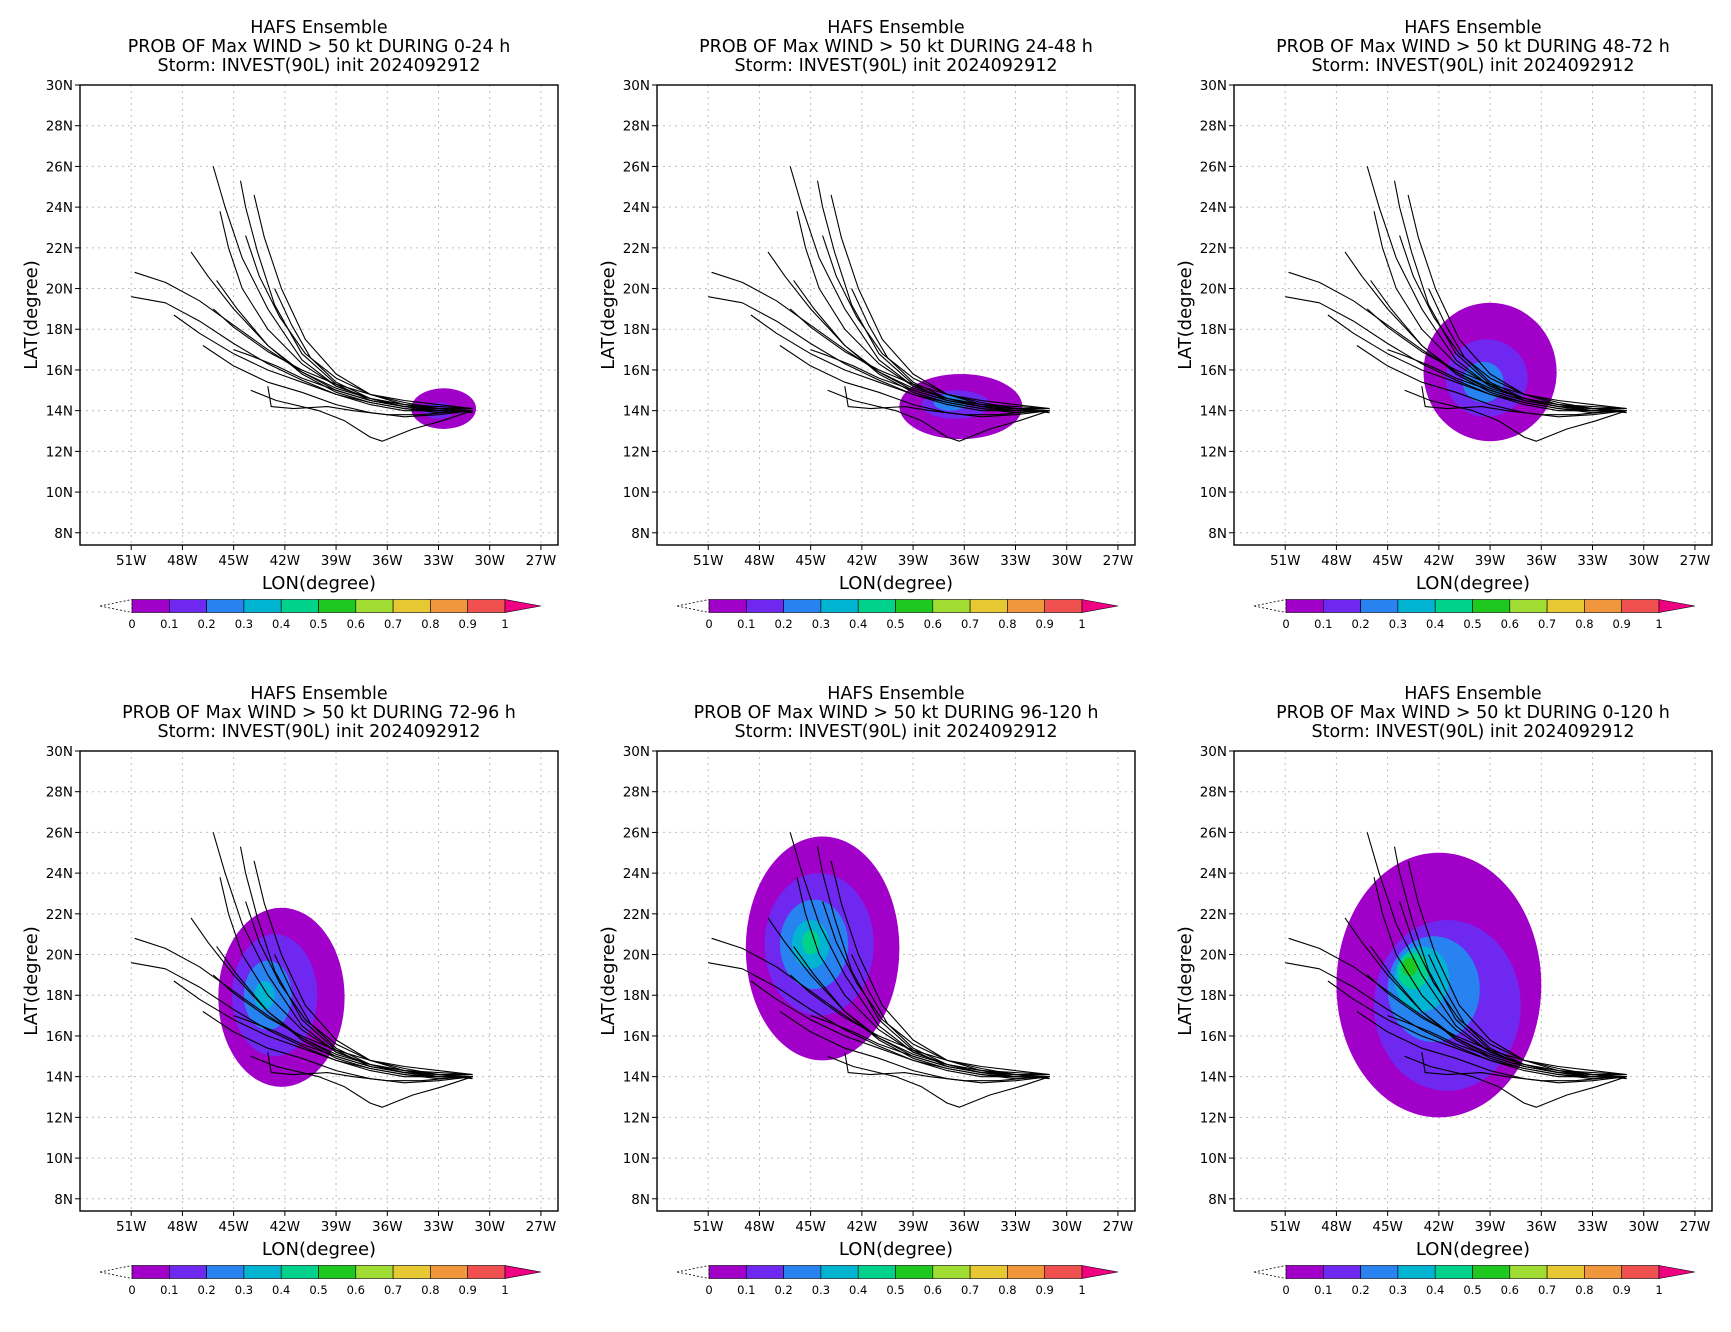  I want to click on colorbar-label: 0.5, so click(1472, 624).